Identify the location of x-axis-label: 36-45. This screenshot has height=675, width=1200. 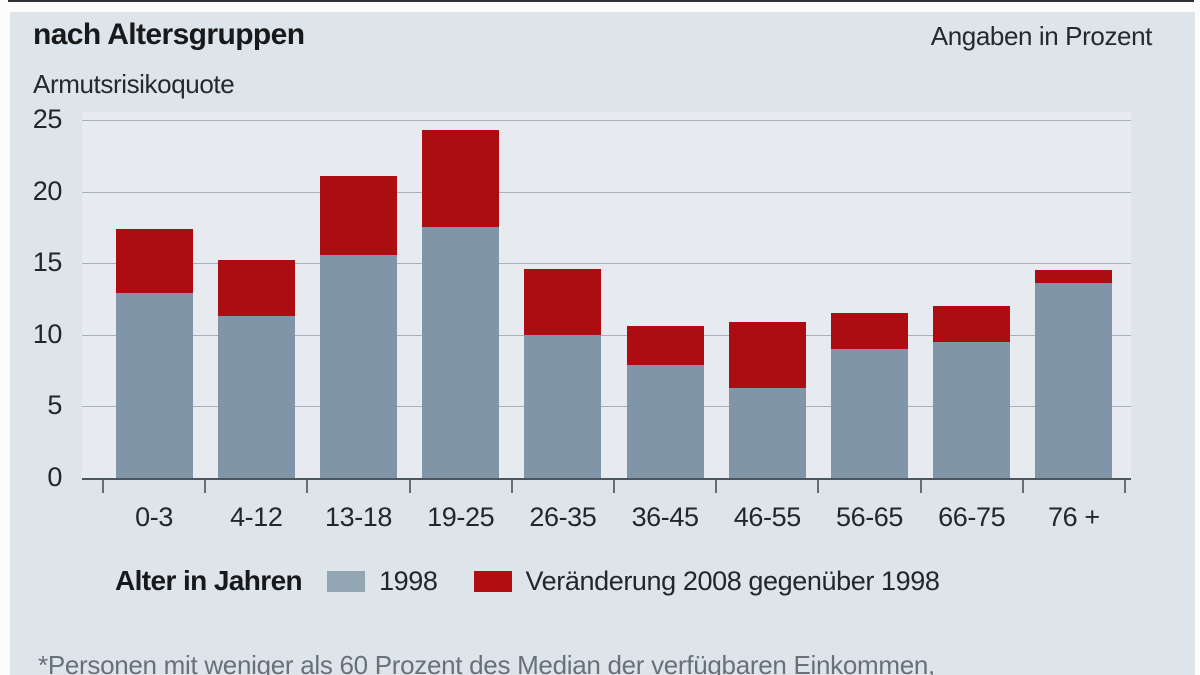
(665, 517).